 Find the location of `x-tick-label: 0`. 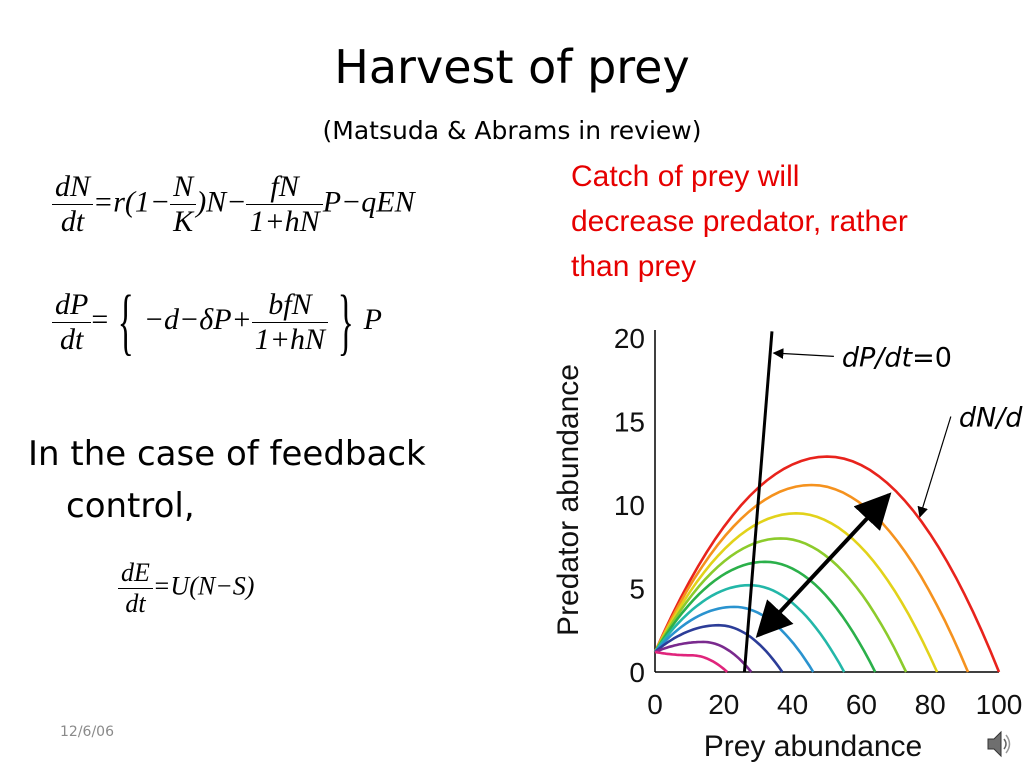

x-tick-label: 0 is located at coordinates (655, 704).